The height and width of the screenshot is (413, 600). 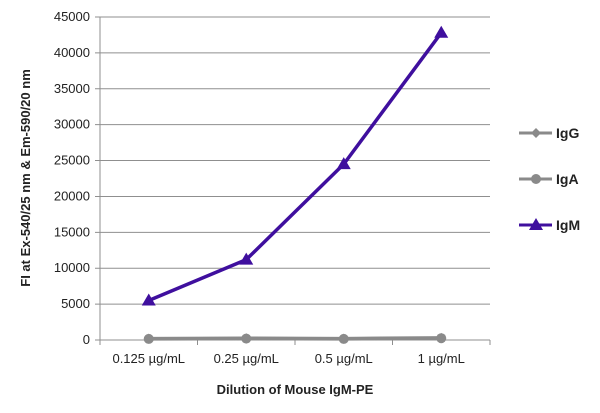 I want to click on series-line-iga, so click(x=295, y=338).